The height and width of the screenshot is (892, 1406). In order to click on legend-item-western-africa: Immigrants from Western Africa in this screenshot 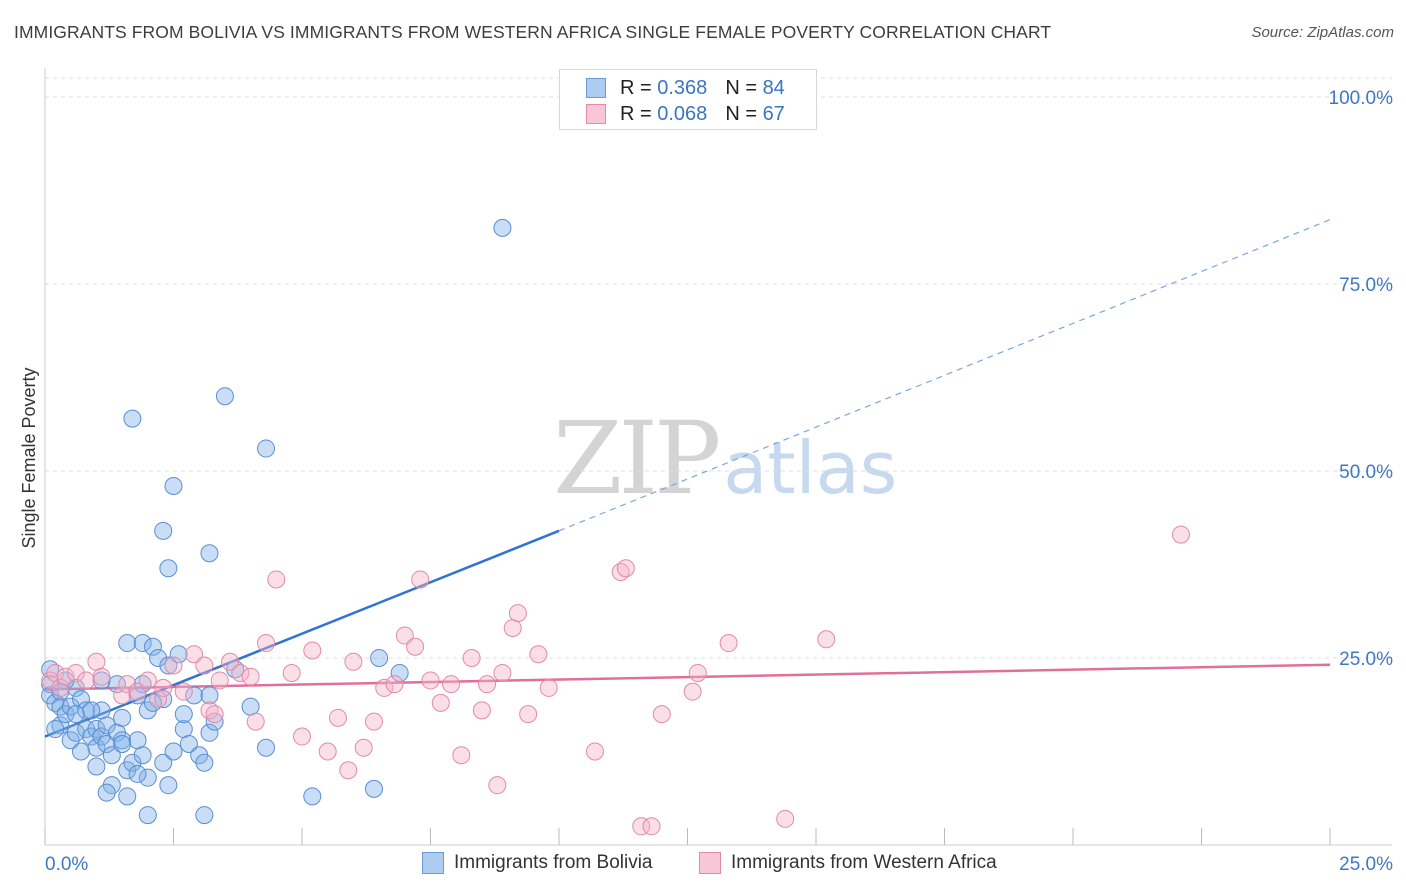, I will do `click(848, 863)`.